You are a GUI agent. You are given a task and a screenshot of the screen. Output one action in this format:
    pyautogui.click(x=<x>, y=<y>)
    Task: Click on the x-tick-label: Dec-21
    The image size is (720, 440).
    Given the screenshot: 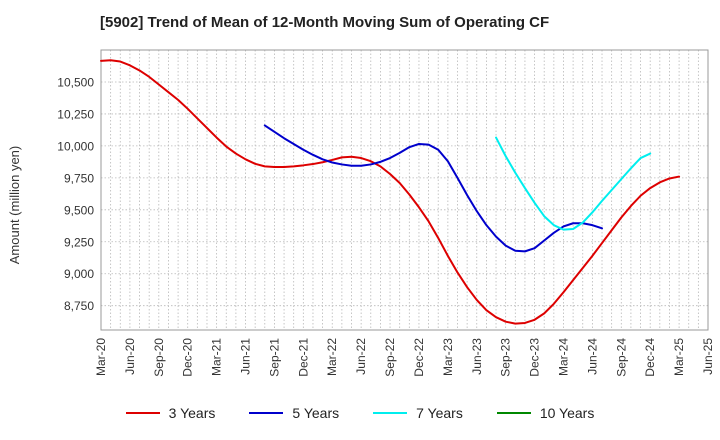 What is the action you would take?
    pyautogui.click(x=303, y=357)
    